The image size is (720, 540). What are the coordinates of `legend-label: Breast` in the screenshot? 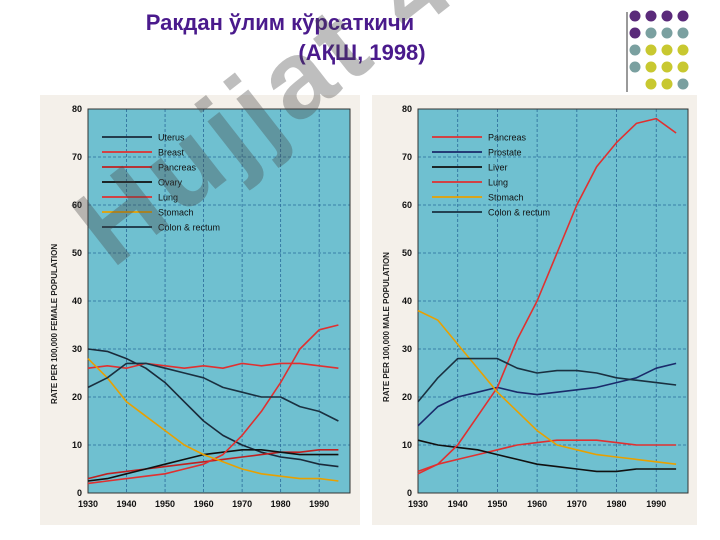 It's located at (171, 153).